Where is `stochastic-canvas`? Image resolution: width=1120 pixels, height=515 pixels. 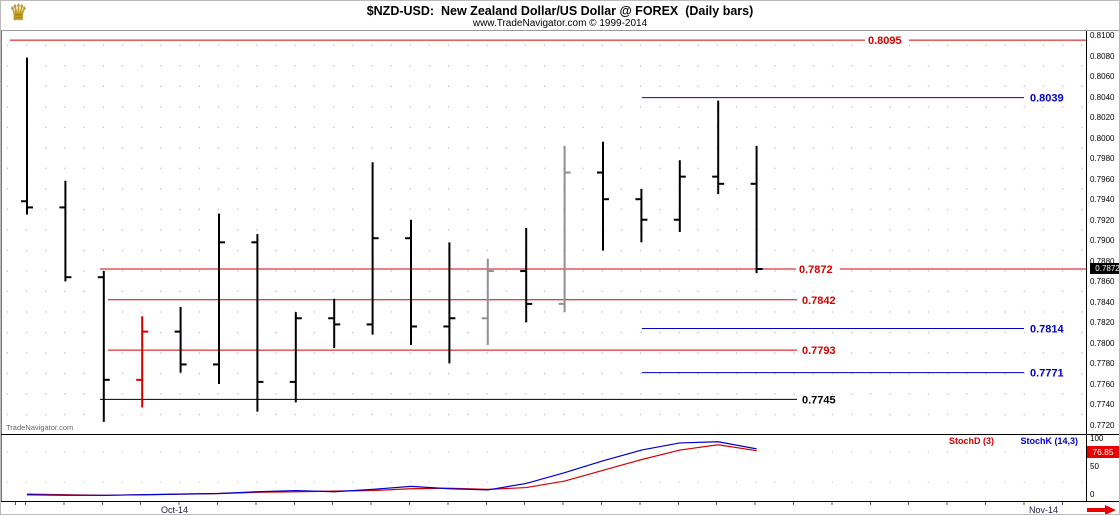
stochastic-canvas is located at coordinates (544, 468).